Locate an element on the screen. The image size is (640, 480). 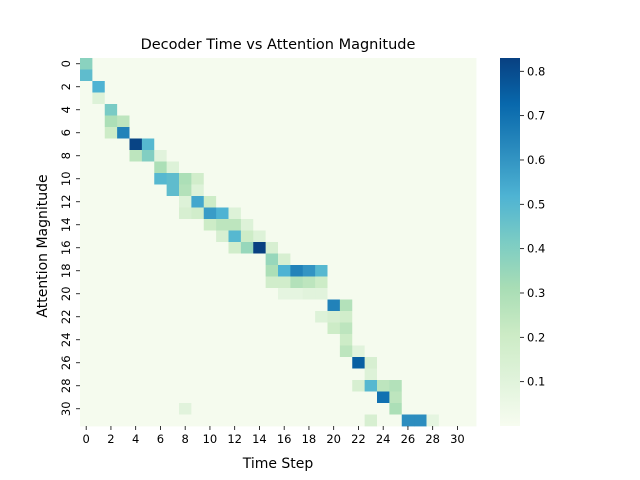
y-tick-label: 12 is located at coordinates (66, 201).